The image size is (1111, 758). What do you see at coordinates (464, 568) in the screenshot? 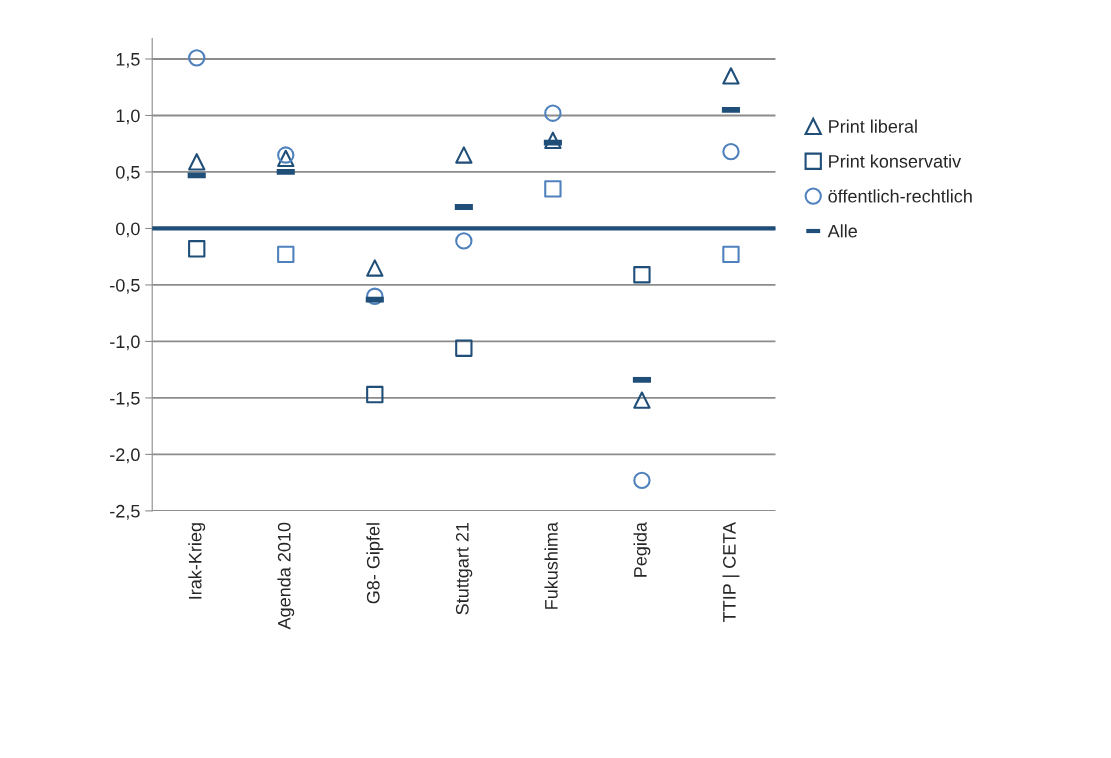
I see `x-tick-label: Stuttgart 21` at bounding box center [464, 568].